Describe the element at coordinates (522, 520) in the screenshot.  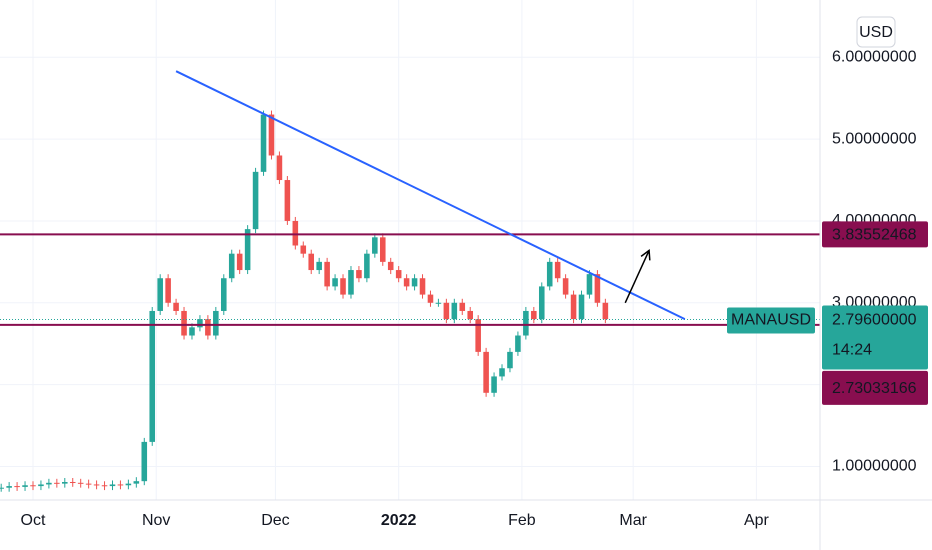
I see `x-tick-label: Feb` at that location.